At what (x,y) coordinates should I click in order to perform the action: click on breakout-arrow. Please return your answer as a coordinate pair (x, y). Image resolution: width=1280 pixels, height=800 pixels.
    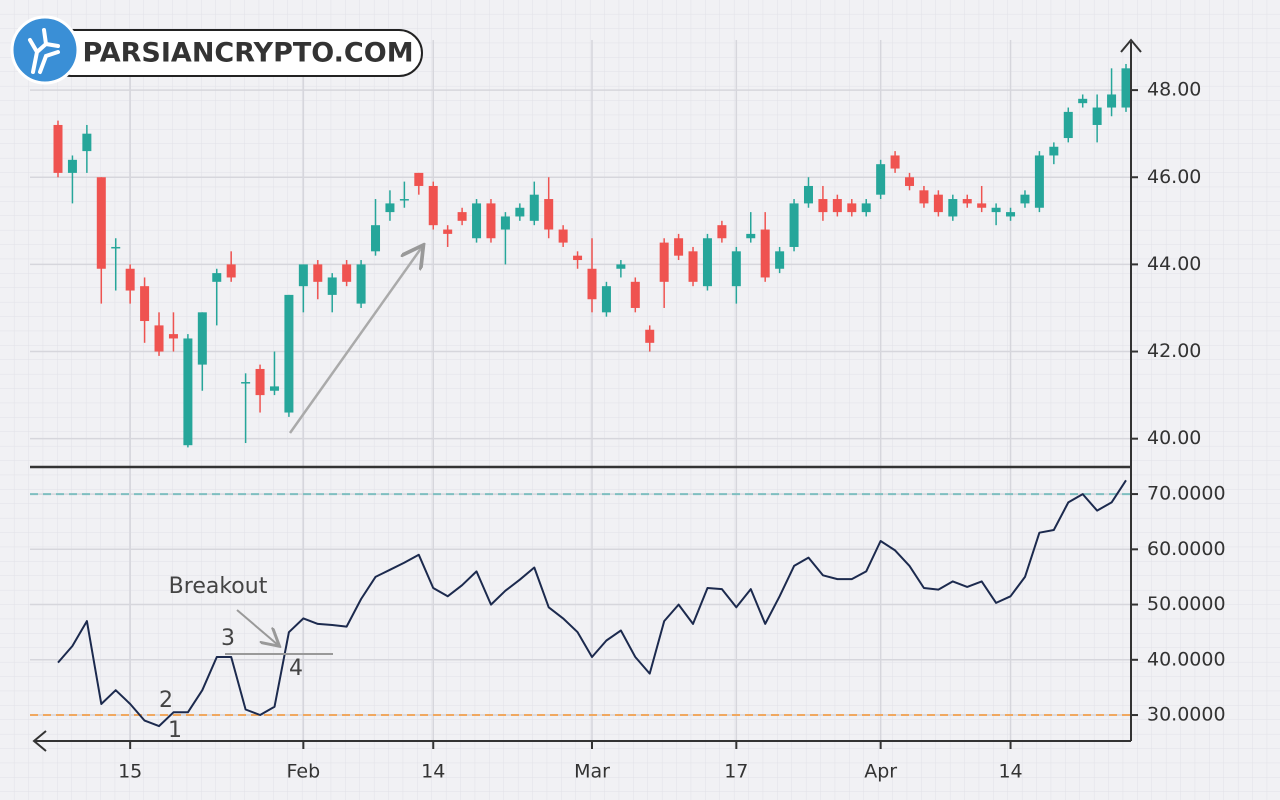
    Looking at the image, I should click on (257, 627).